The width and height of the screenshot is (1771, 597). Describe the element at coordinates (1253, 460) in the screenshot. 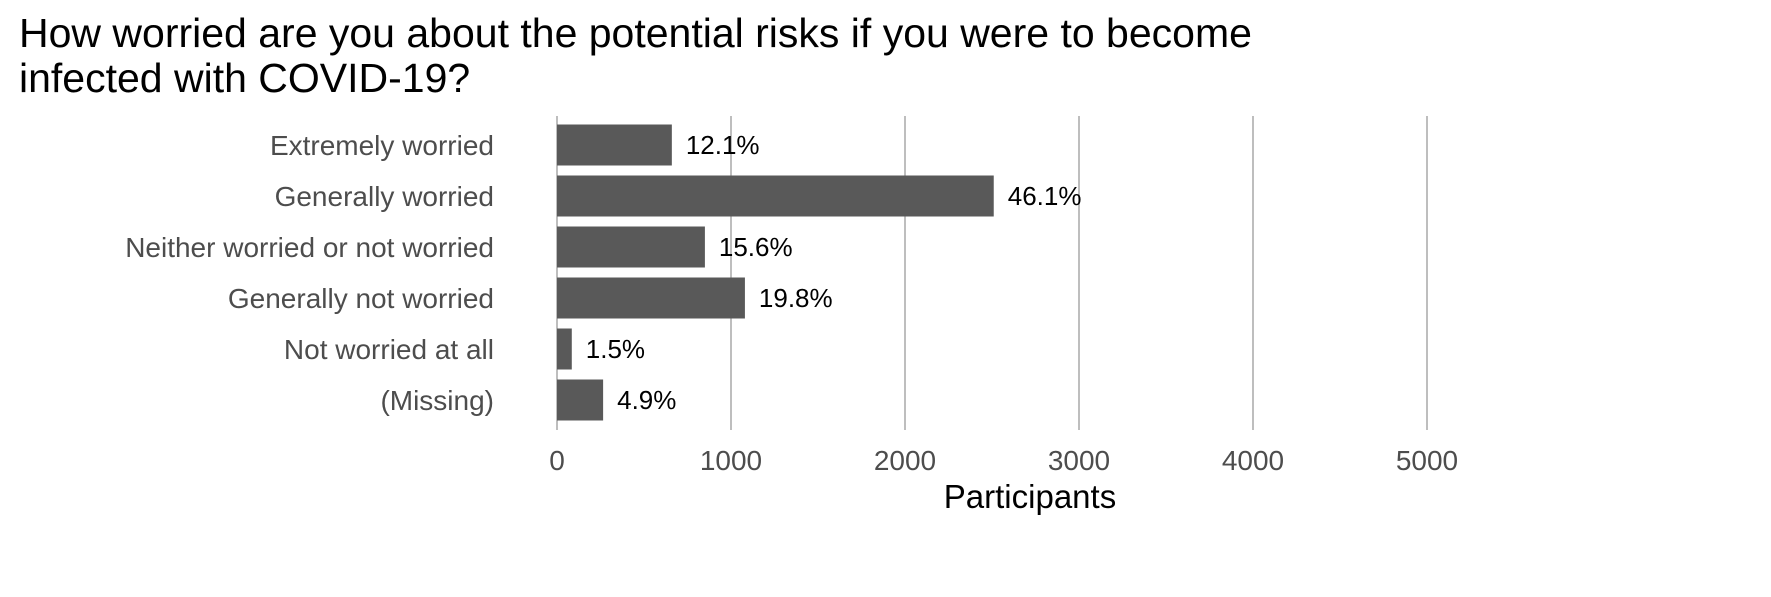

I see `x-tick-label: 4000` at that location.